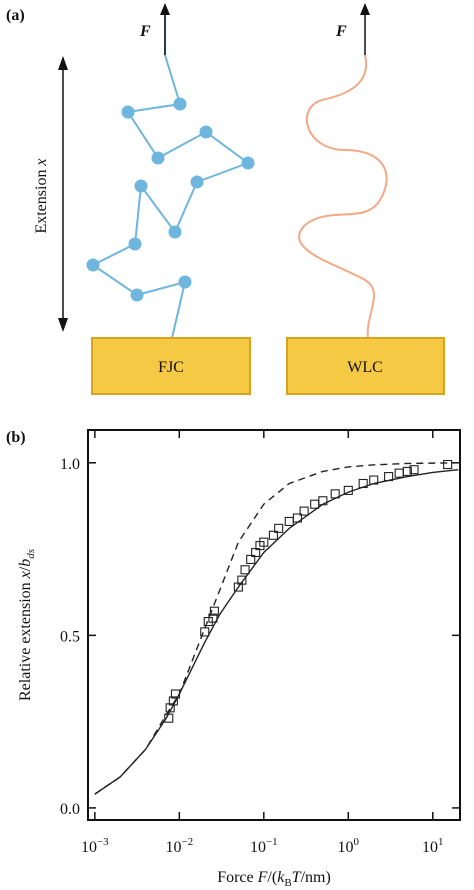 The height and width of the screenshot is (890, 474). Describe the element at coordinates (264, 846) in the screenshot. I see `x-tick-label: 10⁻¹` at that location.